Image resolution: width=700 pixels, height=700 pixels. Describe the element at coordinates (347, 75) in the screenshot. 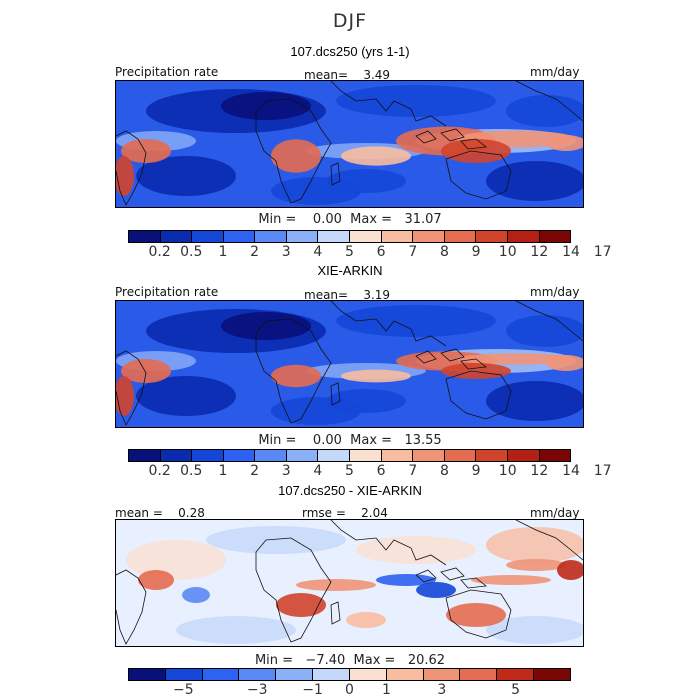

I see `panel1-mean-label: mean= 3.49` at that location.